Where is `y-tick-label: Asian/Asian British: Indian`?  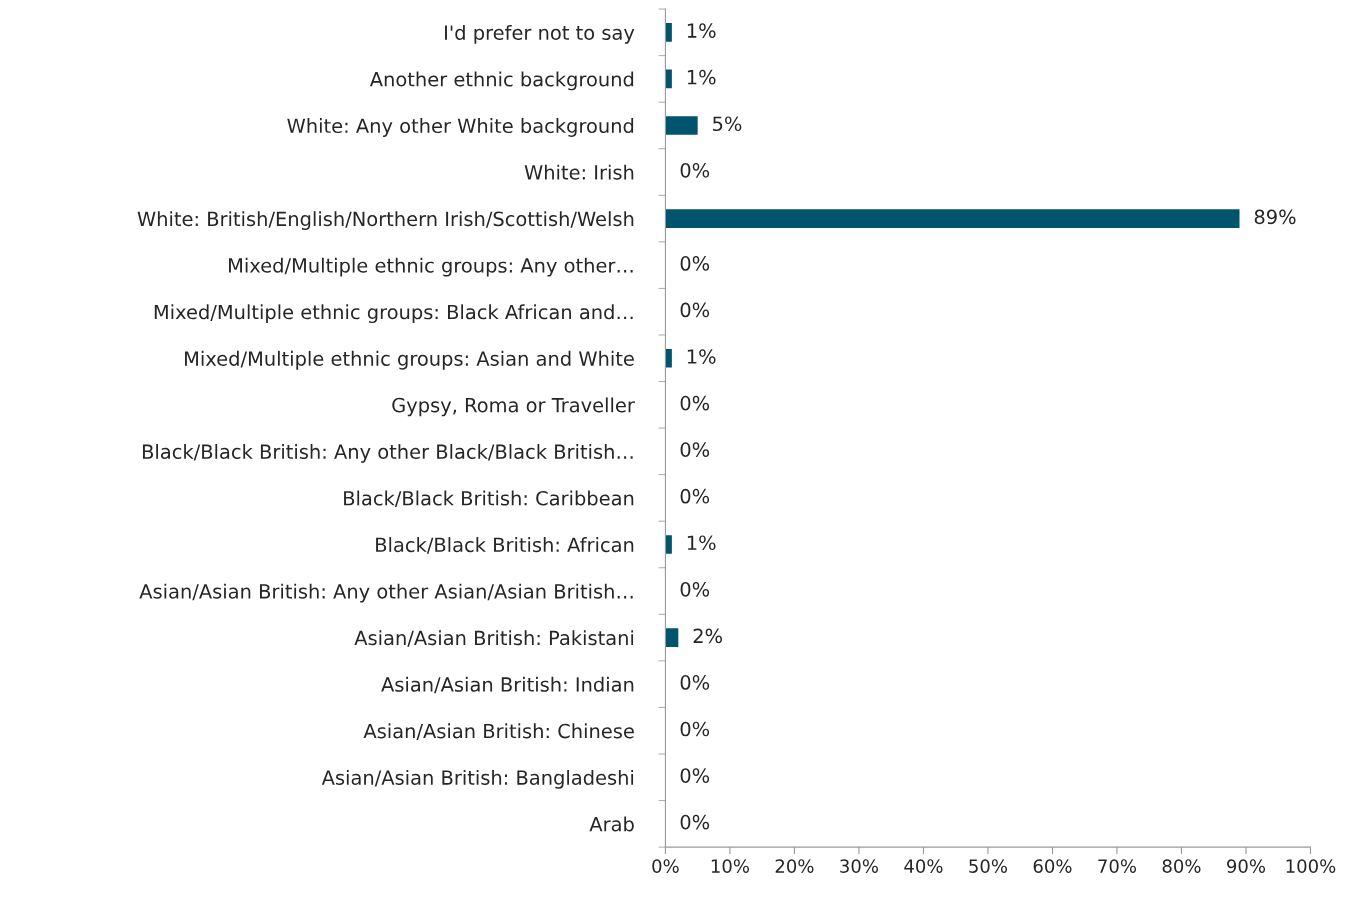
y-tick-label: Asian/Asian British: Indian is located at coordinates (507, 685).